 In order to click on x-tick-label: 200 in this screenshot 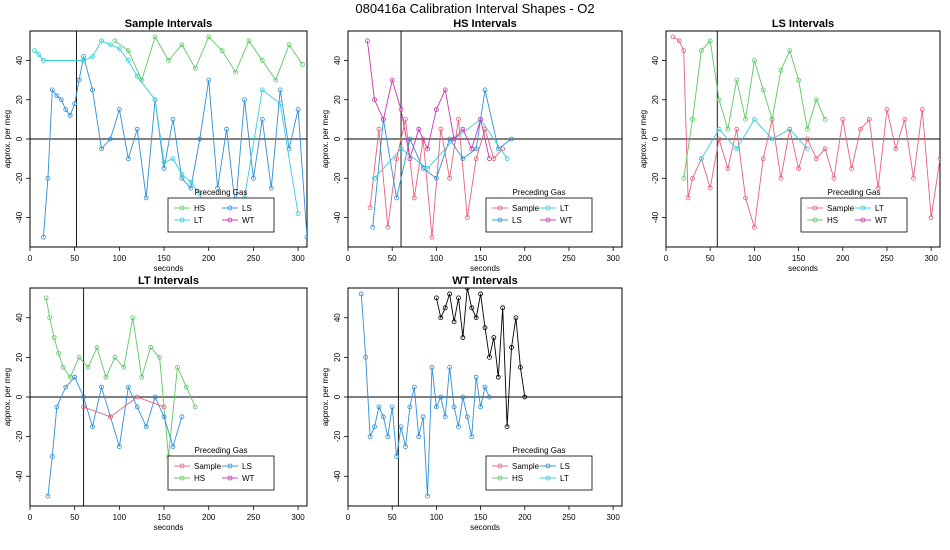, I will do `click(209, 258)`.